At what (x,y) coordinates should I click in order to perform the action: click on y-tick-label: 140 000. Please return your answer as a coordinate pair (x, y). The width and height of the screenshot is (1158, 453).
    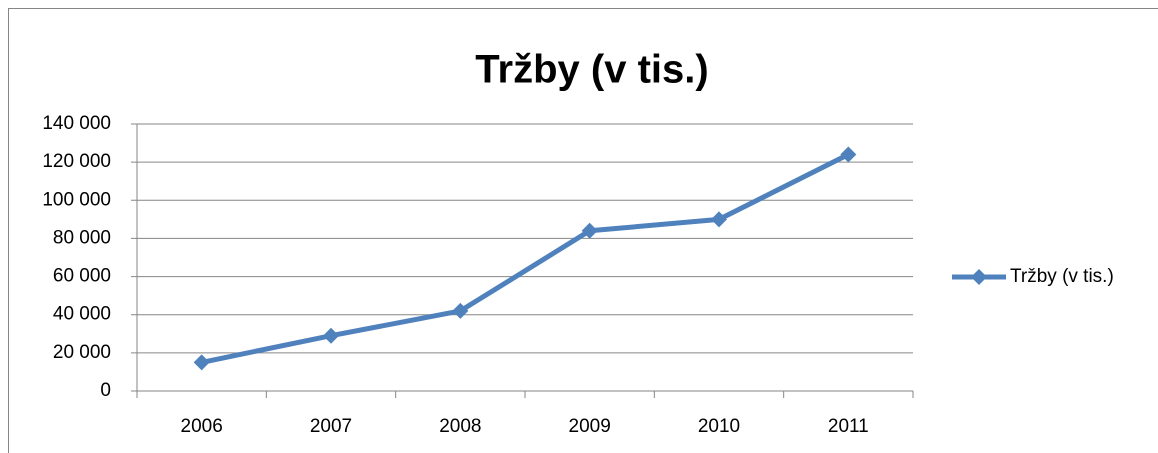
    Looking at the image, I should click on (76, 123).